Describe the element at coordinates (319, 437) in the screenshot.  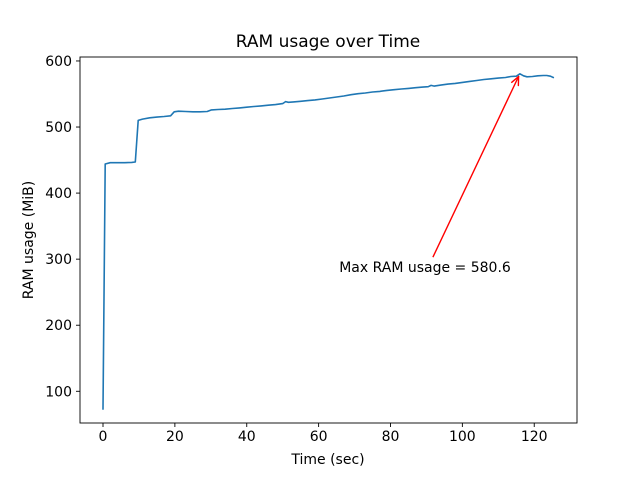
I see `x-tick-label: 60` at that location.